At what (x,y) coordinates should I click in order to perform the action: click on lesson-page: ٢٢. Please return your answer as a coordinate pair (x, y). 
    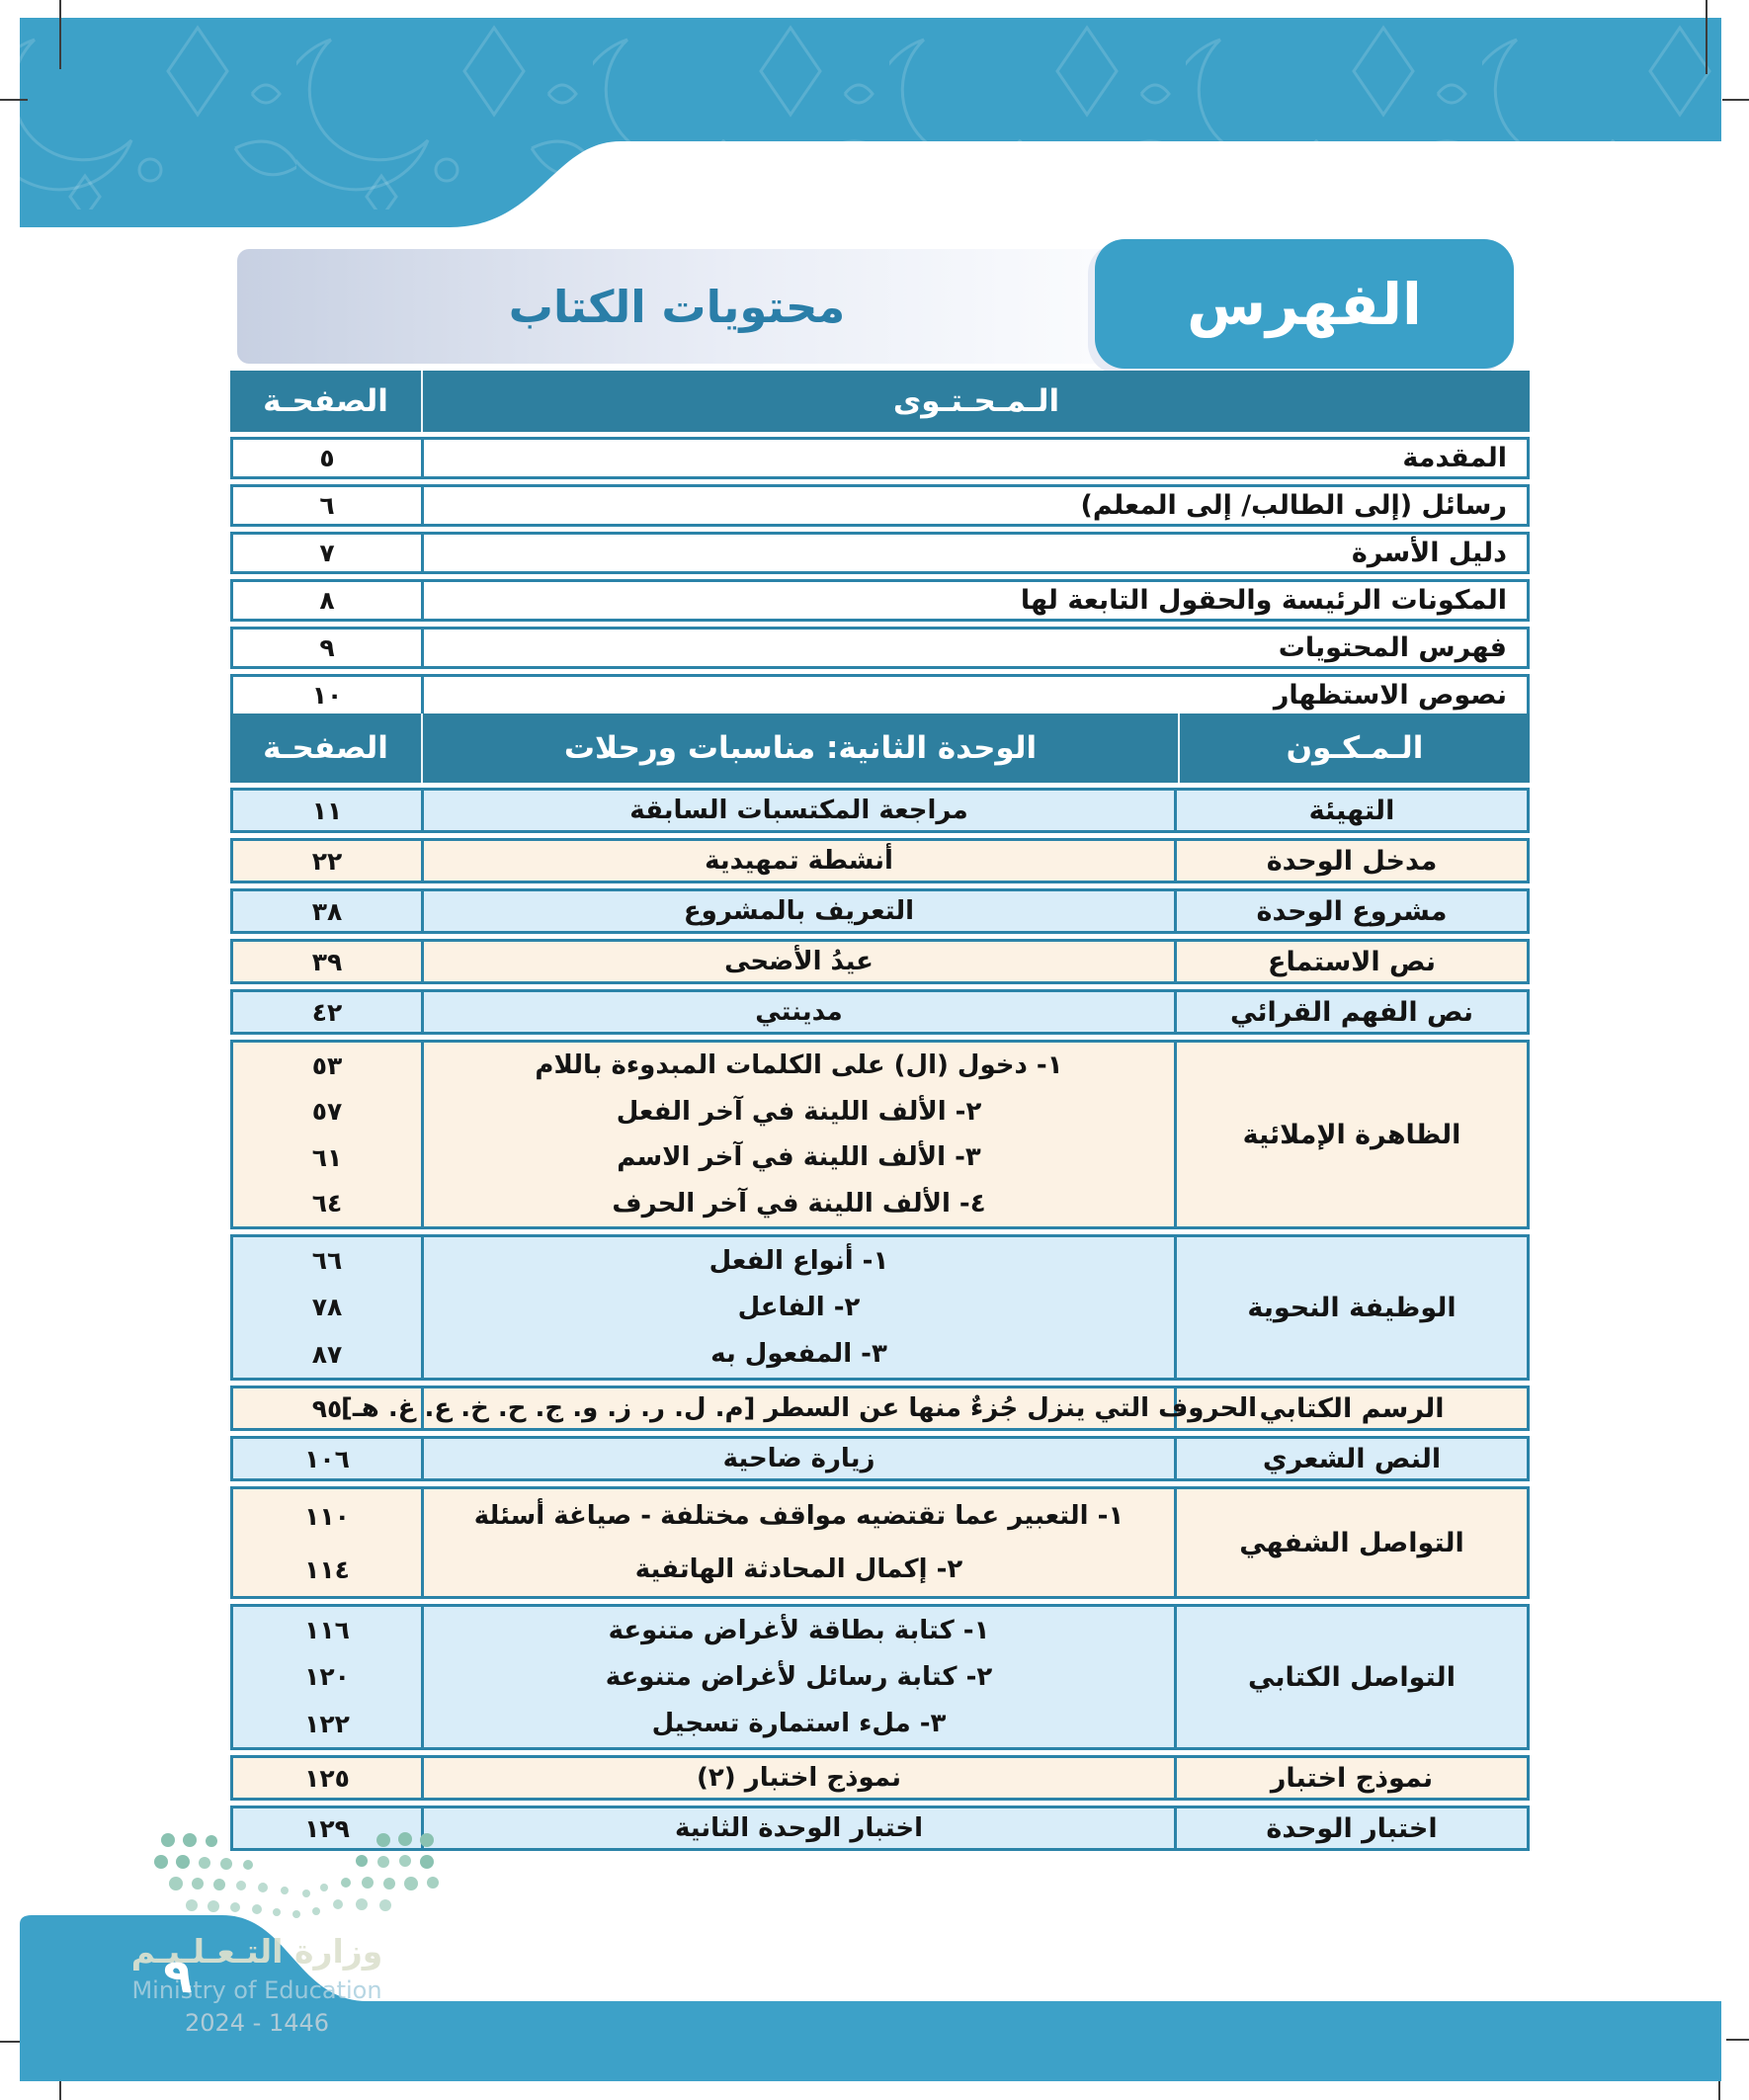
    Looking at the image, I should click on (327, 861).